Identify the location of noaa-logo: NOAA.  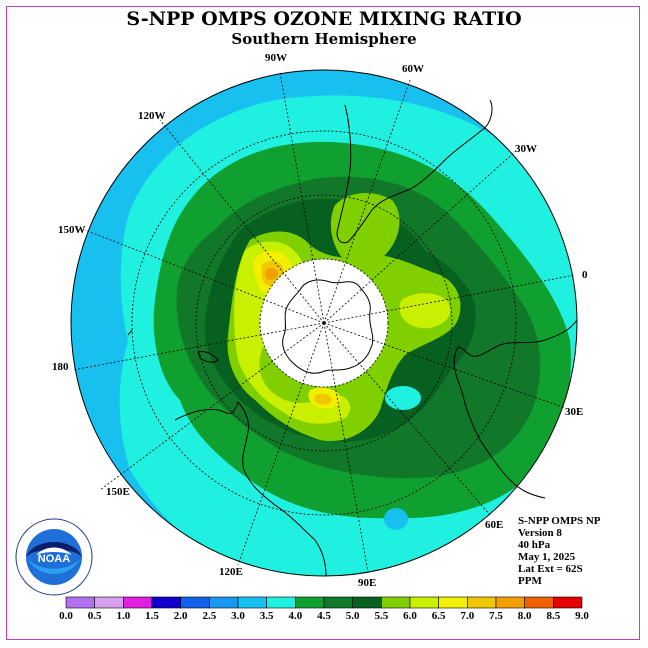
(54, 557).